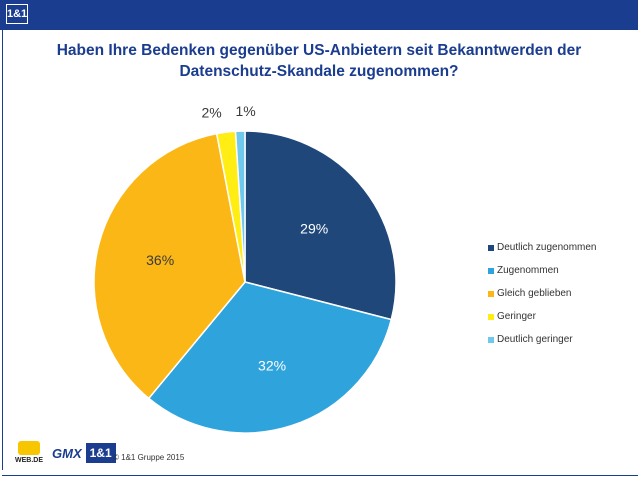 The width and height of the screenshot is (638, 479). I want to click on copyright-text: © 1&1 Gruppe 2015, so click(149, 457).